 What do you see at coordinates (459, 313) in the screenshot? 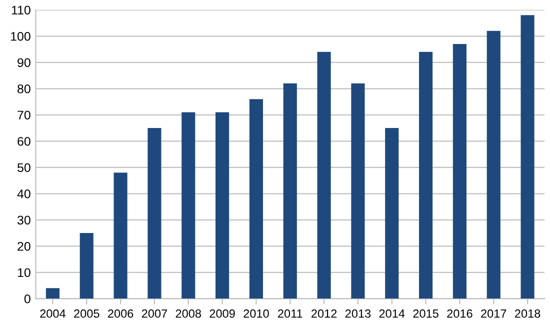
I see `x-tick-label: 2016` at bounding box center [459, 313].